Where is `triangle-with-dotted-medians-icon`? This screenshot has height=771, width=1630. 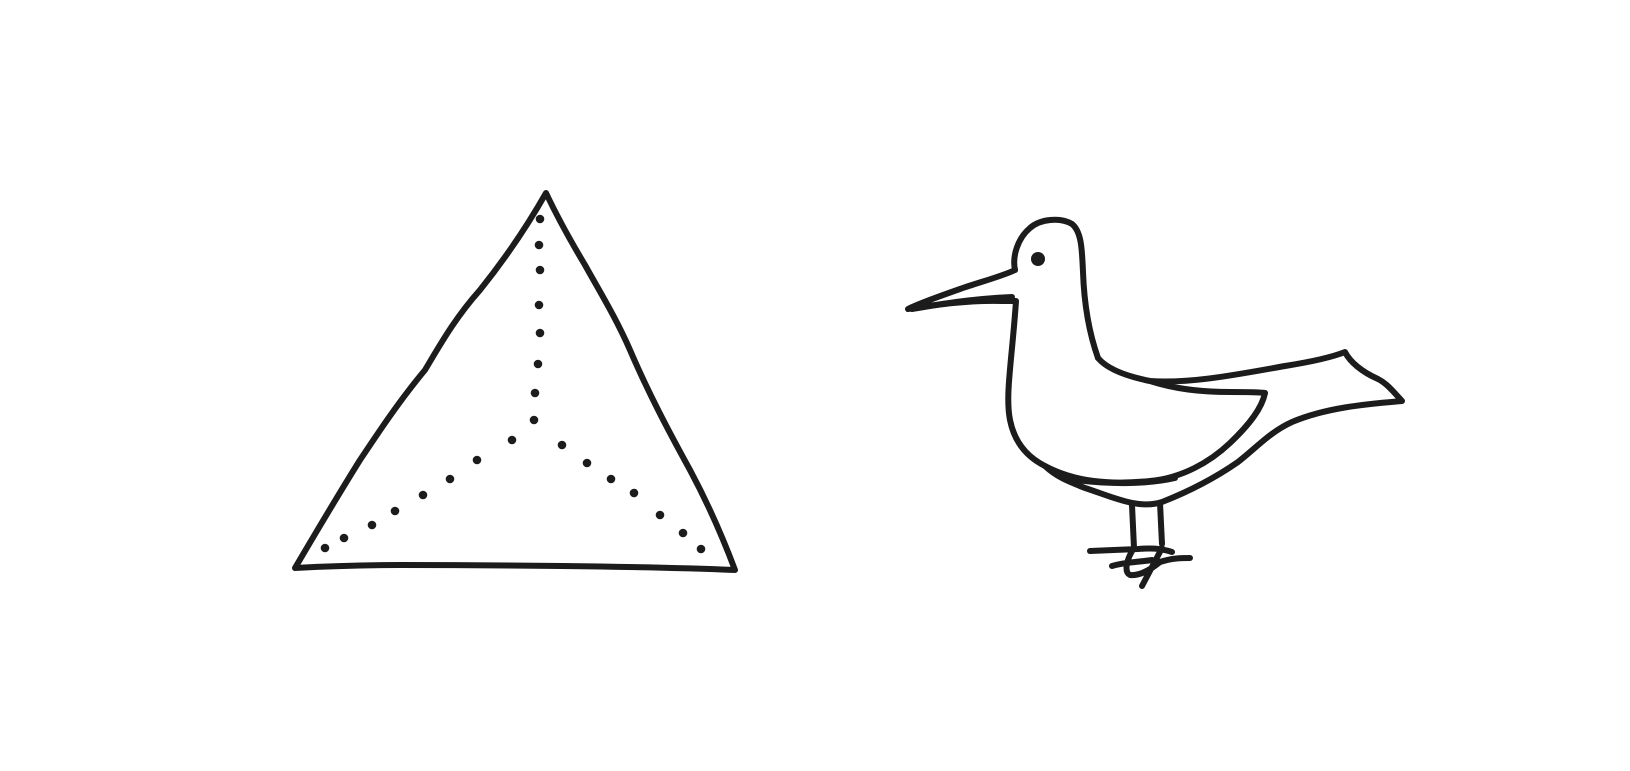
triangle-with-dotted-medians-icon is located at coordinates (515, 381).